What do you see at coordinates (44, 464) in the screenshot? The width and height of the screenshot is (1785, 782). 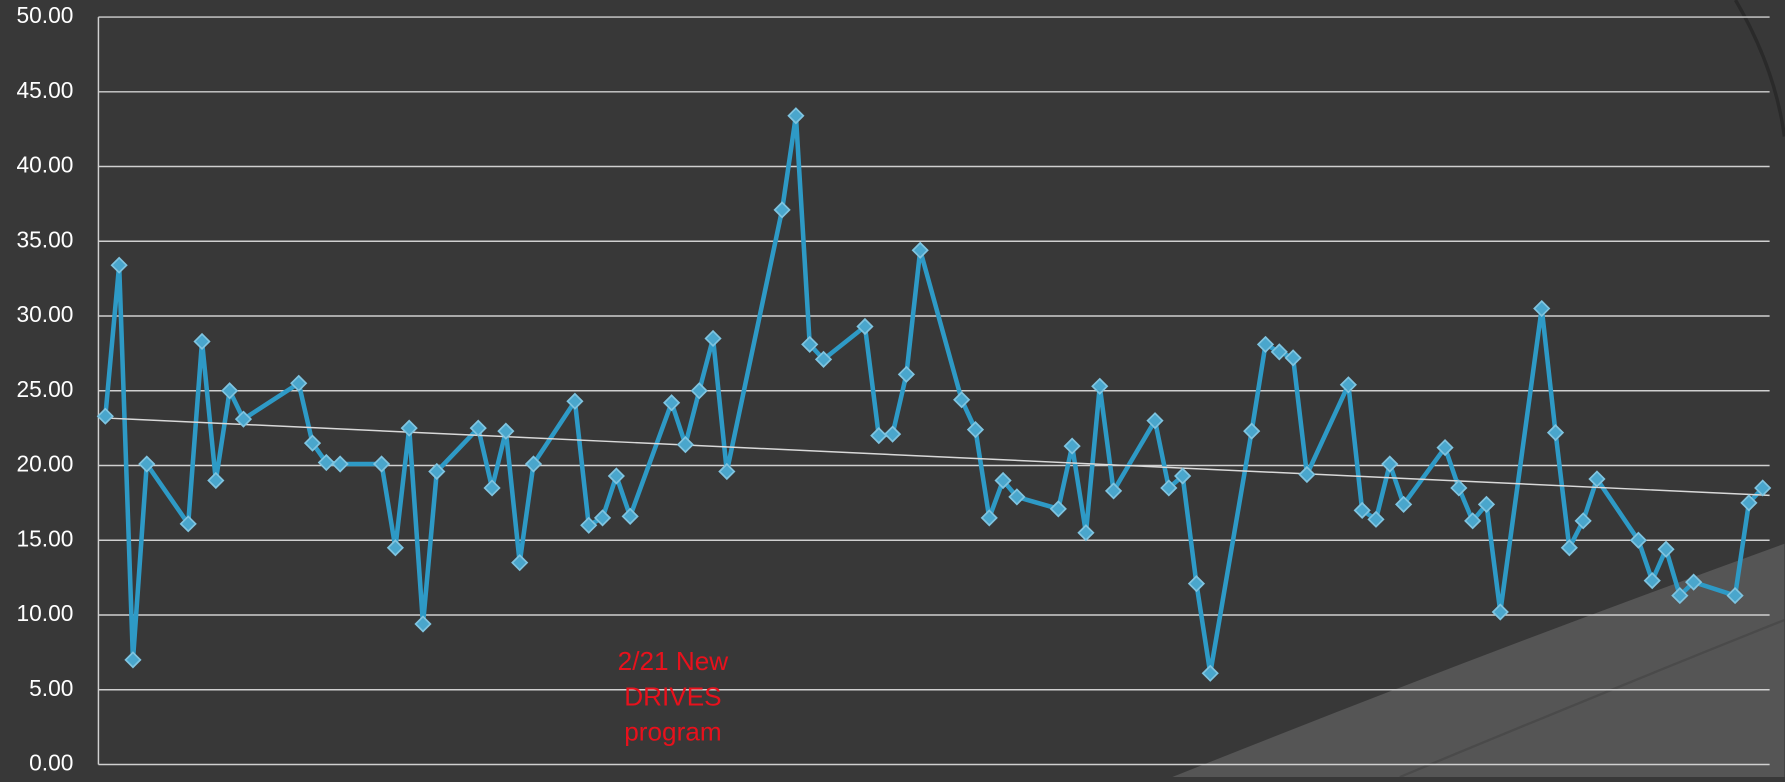 I see `y-tick-label: 20.00` at bounding box center [44, 464].